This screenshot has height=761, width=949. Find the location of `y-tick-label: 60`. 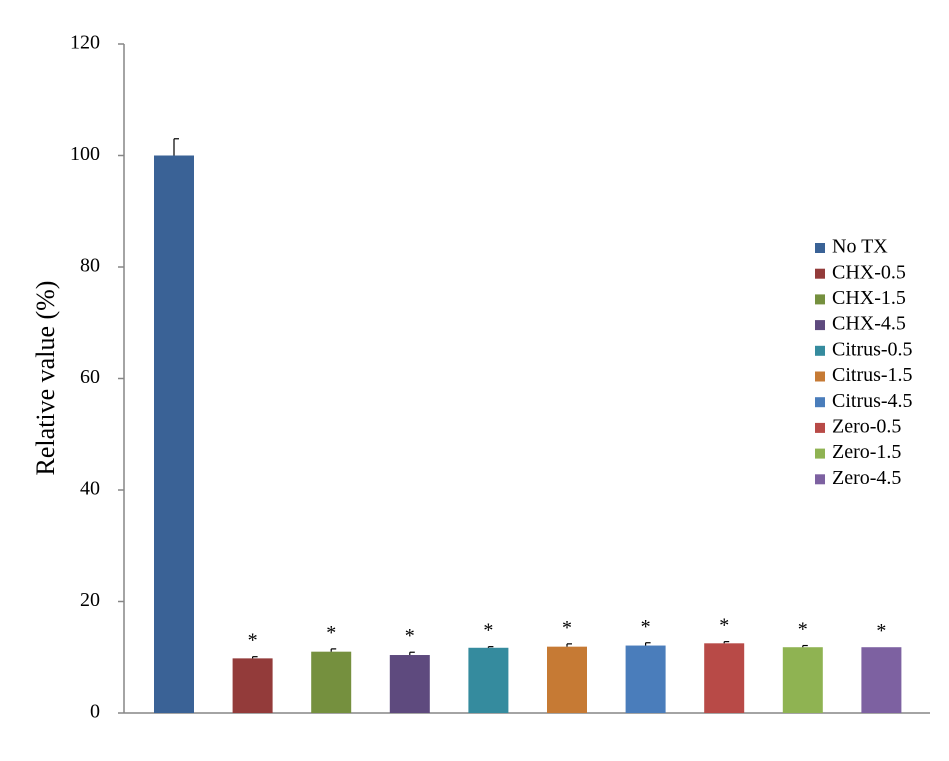

y-tick-label: 60 is located at coordinates (90, 377).